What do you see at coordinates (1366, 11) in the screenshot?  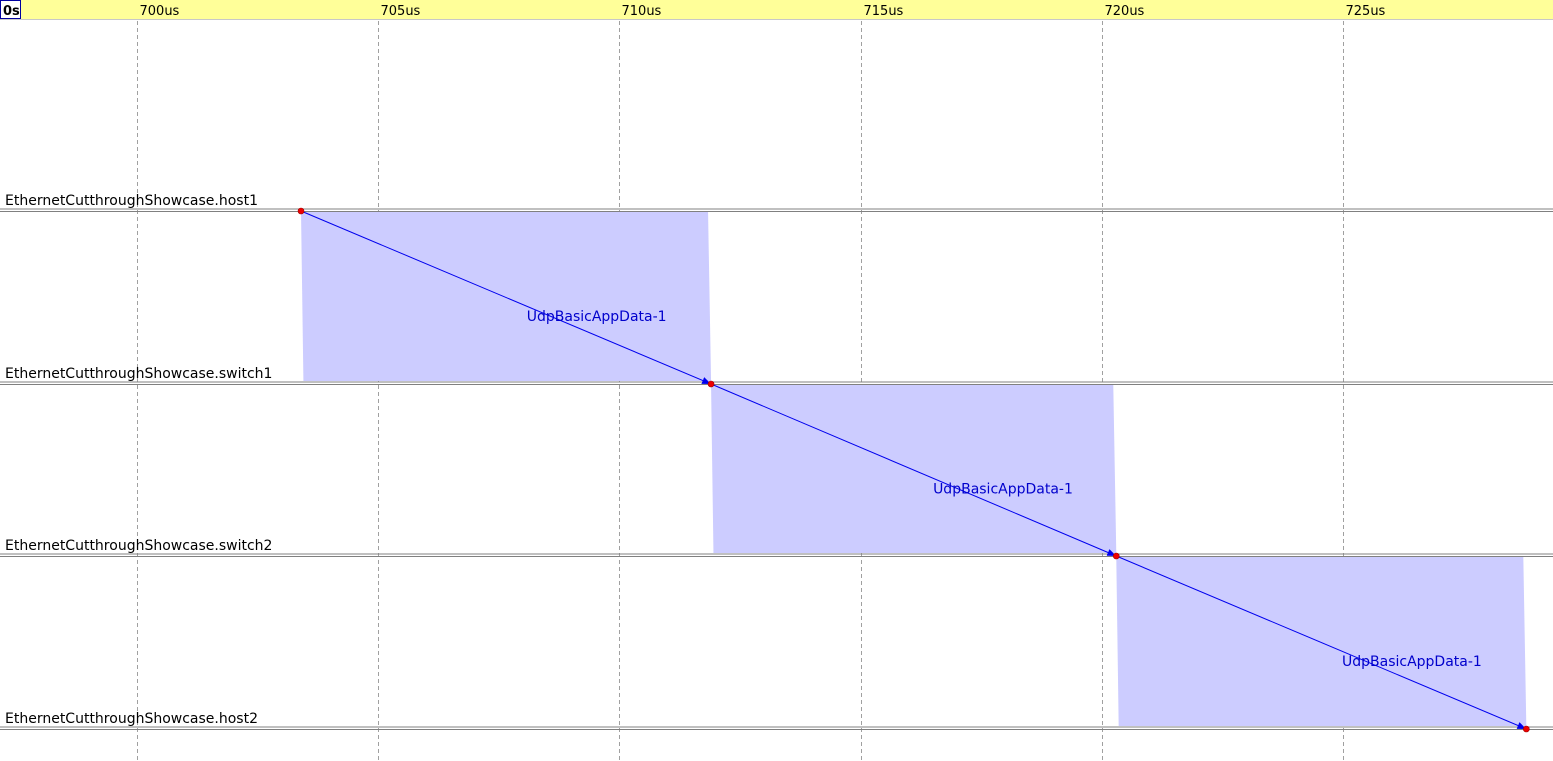 I see `ruler-tick-label: 725us` at bounding box center [1366, 11].